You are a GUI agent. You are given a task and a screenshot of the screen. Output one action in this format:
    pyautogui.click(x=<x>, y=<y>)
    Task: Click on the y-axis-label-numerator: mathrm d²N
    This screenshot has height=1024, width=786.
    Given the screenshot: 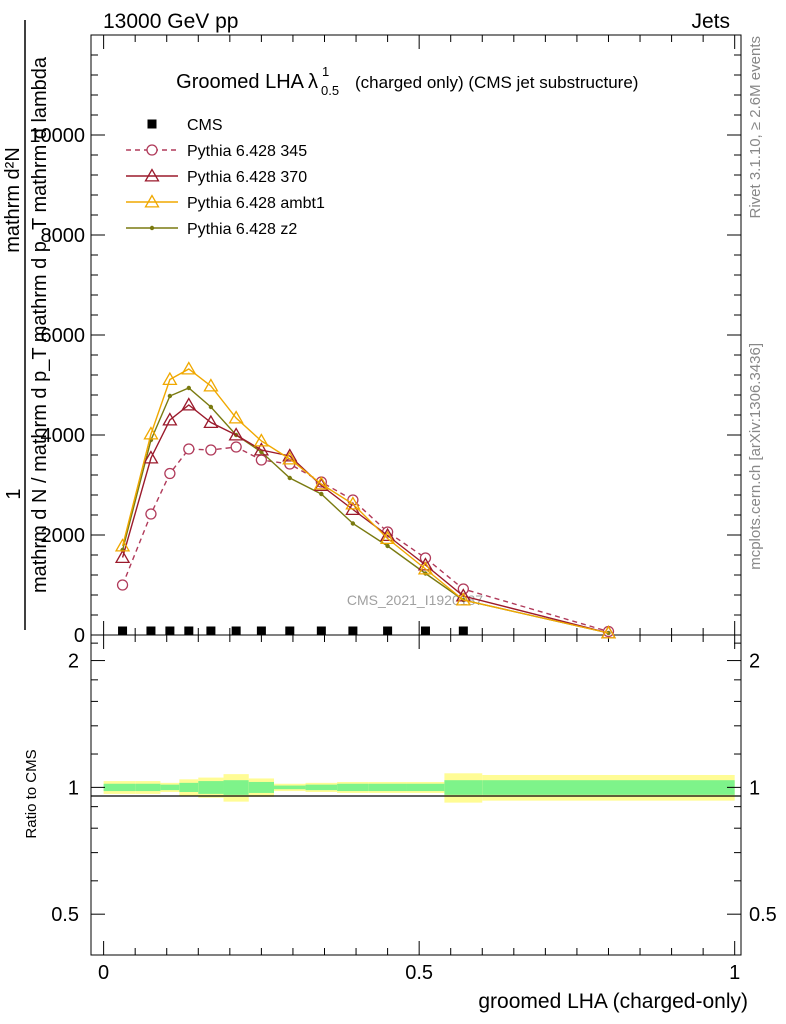 What is the action you would take?
    pyautogui.click(x=13, y=200)
    